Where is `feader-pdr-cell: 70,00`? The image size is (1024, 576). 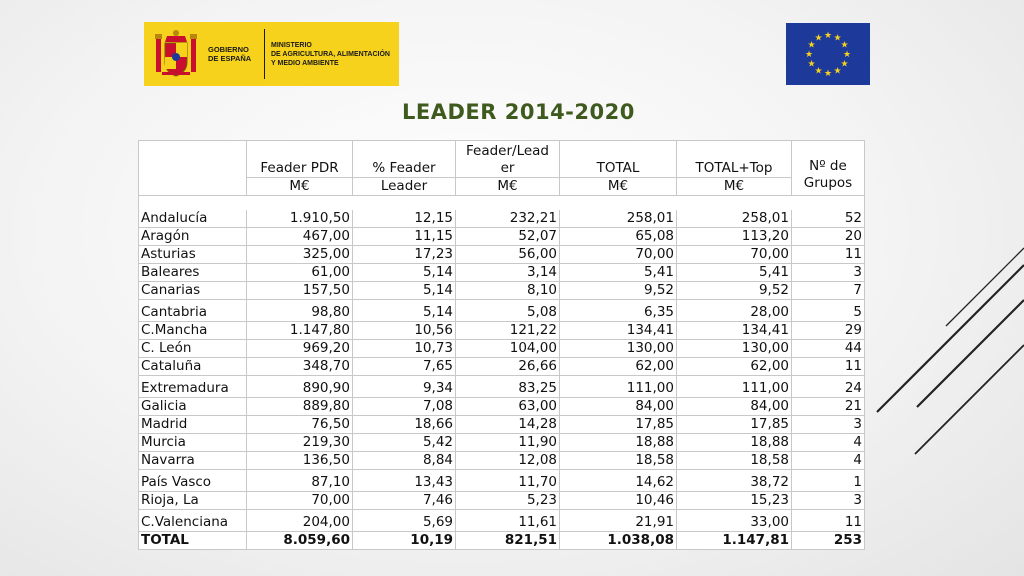
feader-pdr-cell: 70,00 is located at coordinates (299, 500).